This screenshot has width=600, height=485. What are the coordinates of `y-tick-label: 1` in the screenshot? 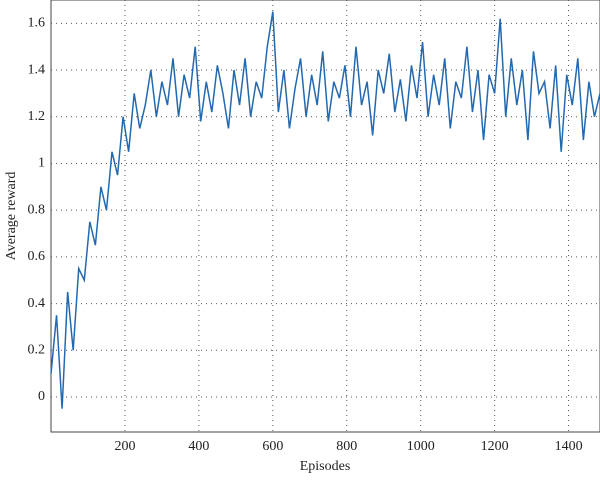 It's located at (41, 163).